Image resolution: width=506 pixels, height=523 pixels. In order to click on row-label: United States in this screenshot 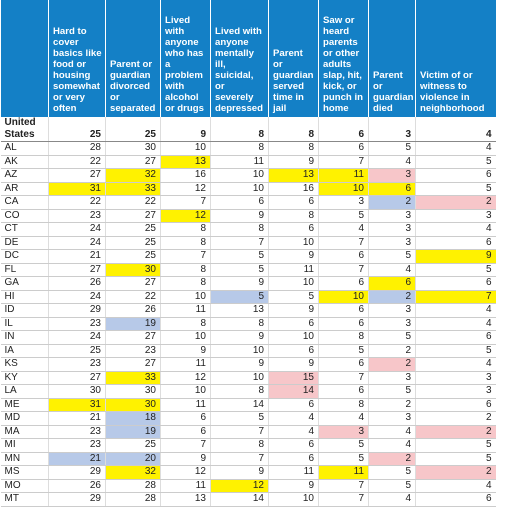, I will do `click(24, 129)`.